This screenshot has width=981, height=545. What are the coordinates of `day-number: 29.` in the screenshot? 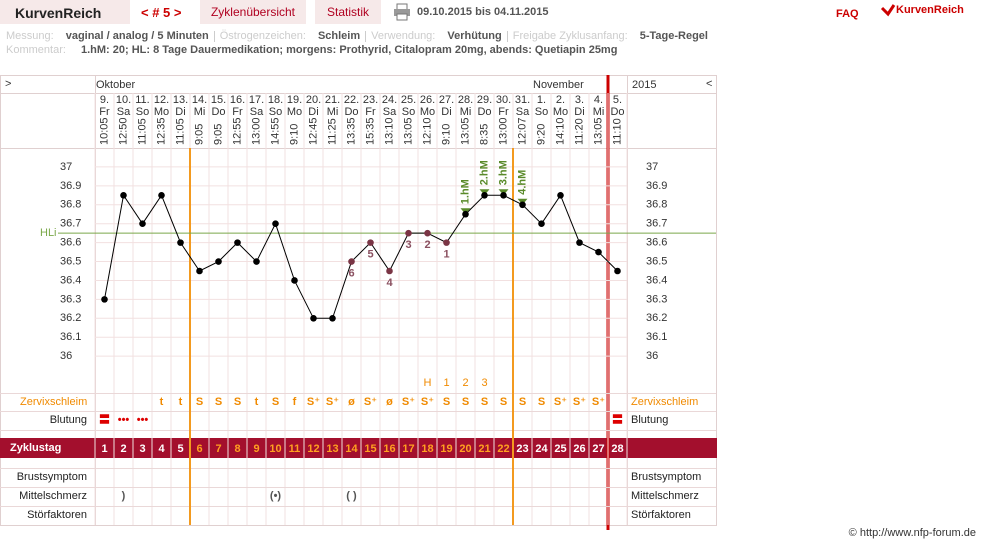 It's located at (484, 100).